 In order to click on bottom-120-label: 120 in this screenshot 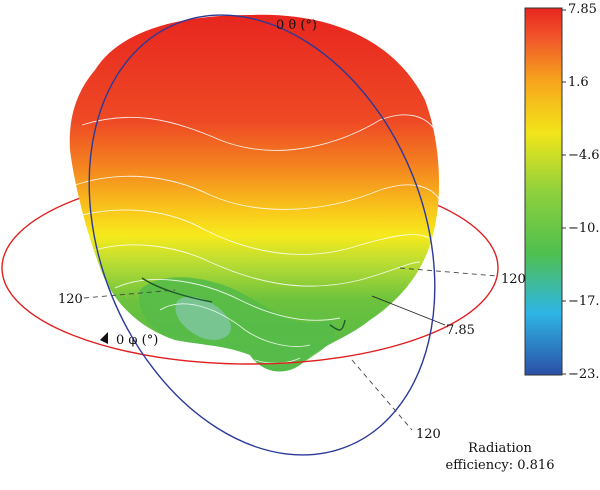, I will do `click(428, 434)`.